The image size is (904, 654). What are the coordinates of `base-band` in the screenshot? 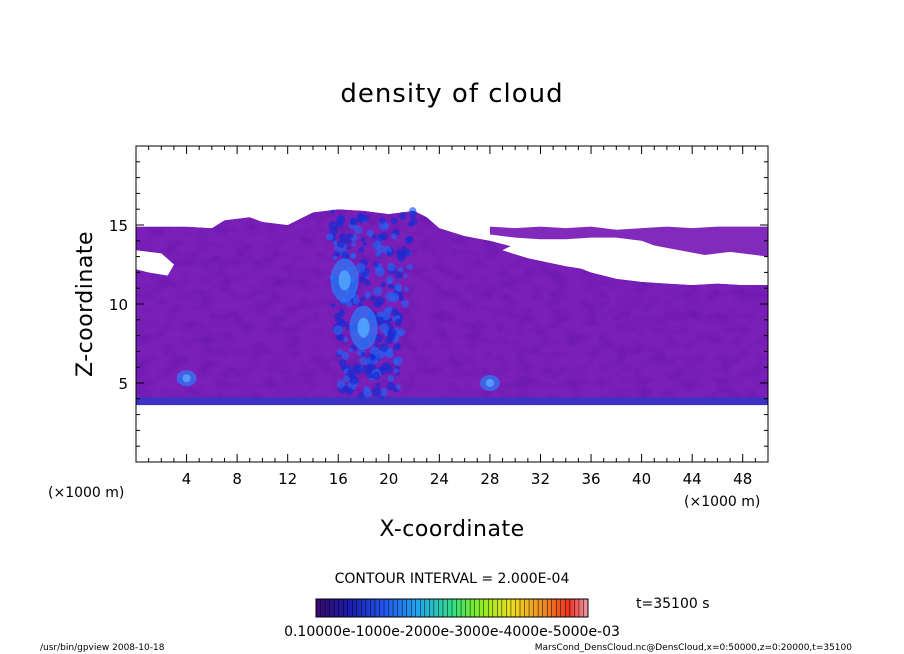 It's located at (452, 401).